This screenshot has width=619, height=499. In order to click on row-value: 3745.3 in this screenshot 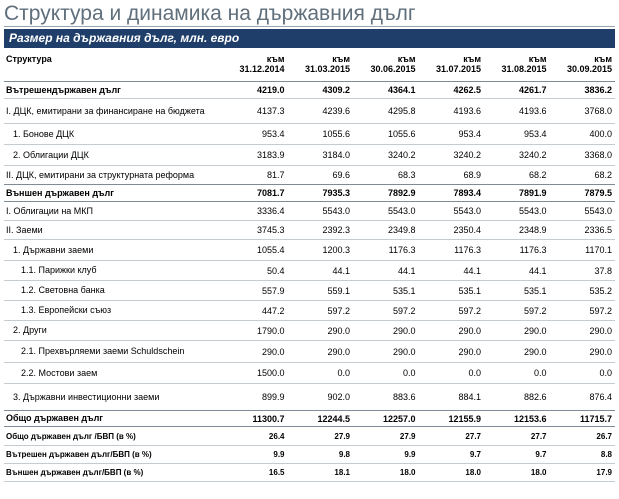, I will do `click(270, 230)`.